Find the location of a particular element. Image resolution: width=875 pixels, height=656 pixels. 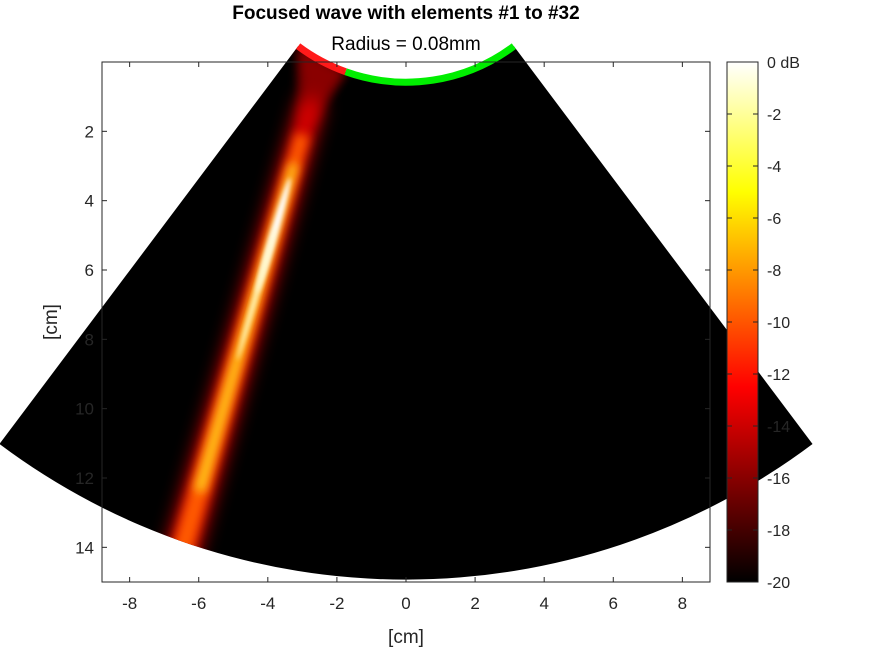

beam-core is located at coordinates (257, 293).